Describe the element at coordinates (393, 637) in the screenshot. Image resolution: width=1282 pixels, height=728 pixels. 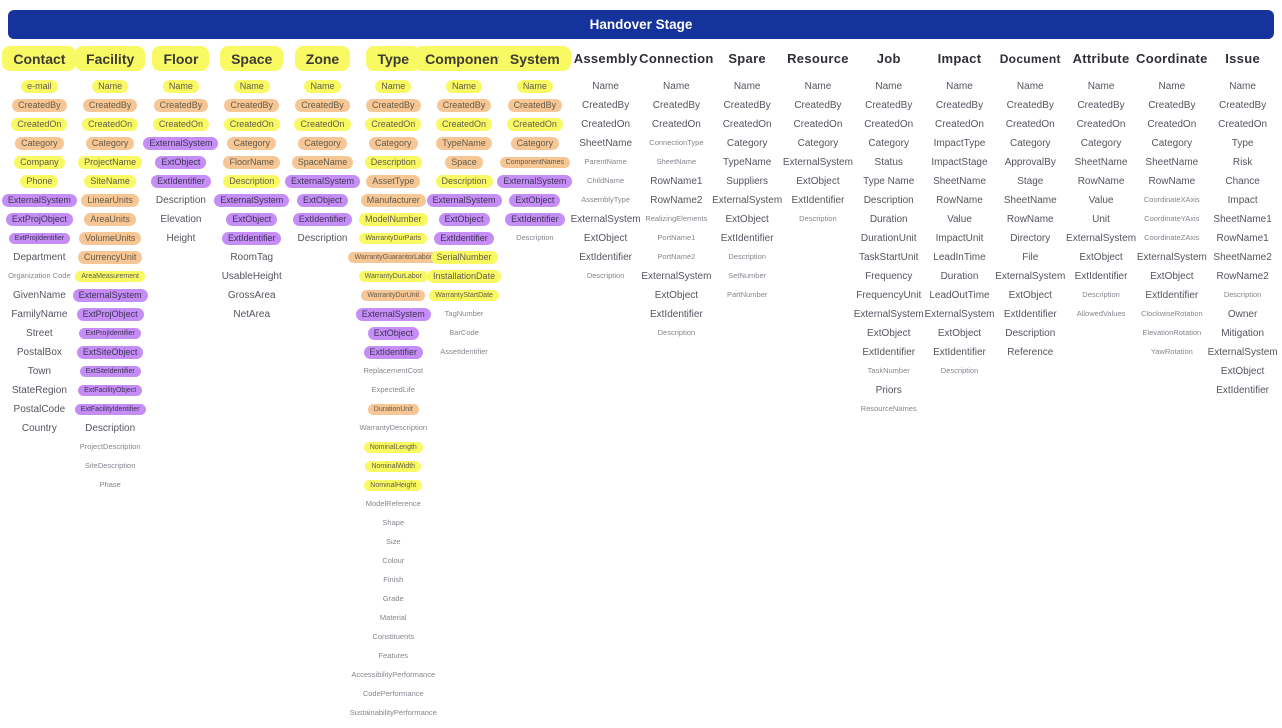
I see `field-row: Constituents` at that location.